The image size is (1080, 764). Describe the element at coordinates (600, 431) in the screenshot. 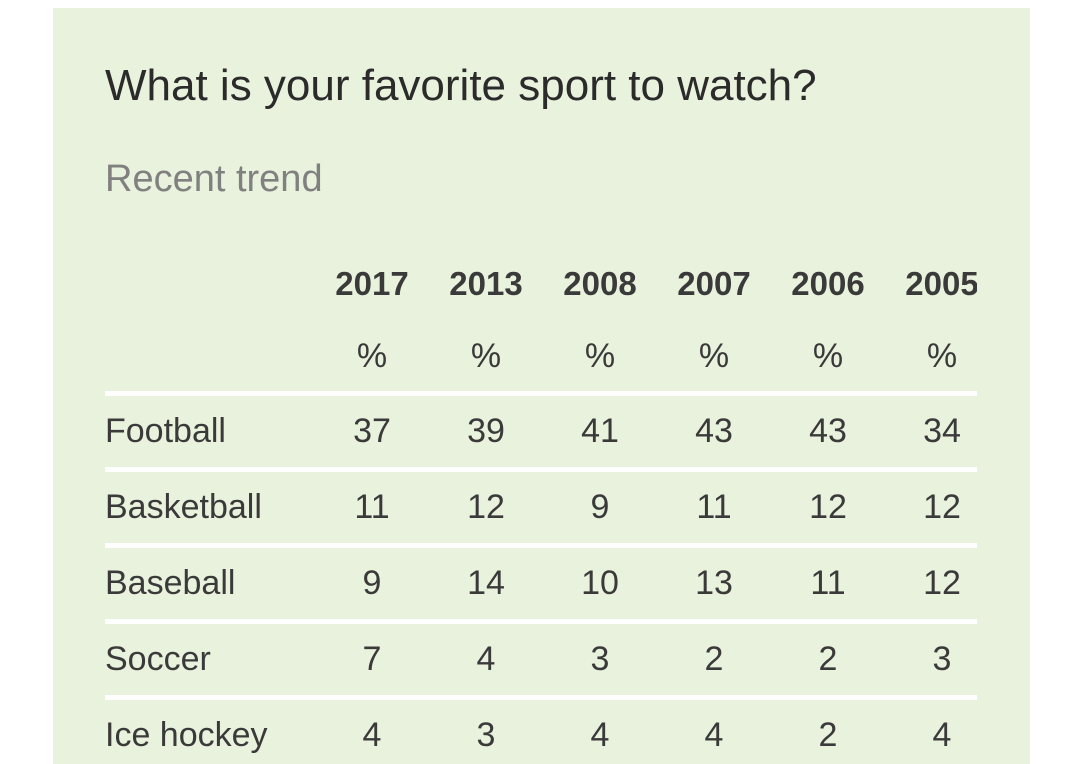

I see `value-cell: 41` at that location.